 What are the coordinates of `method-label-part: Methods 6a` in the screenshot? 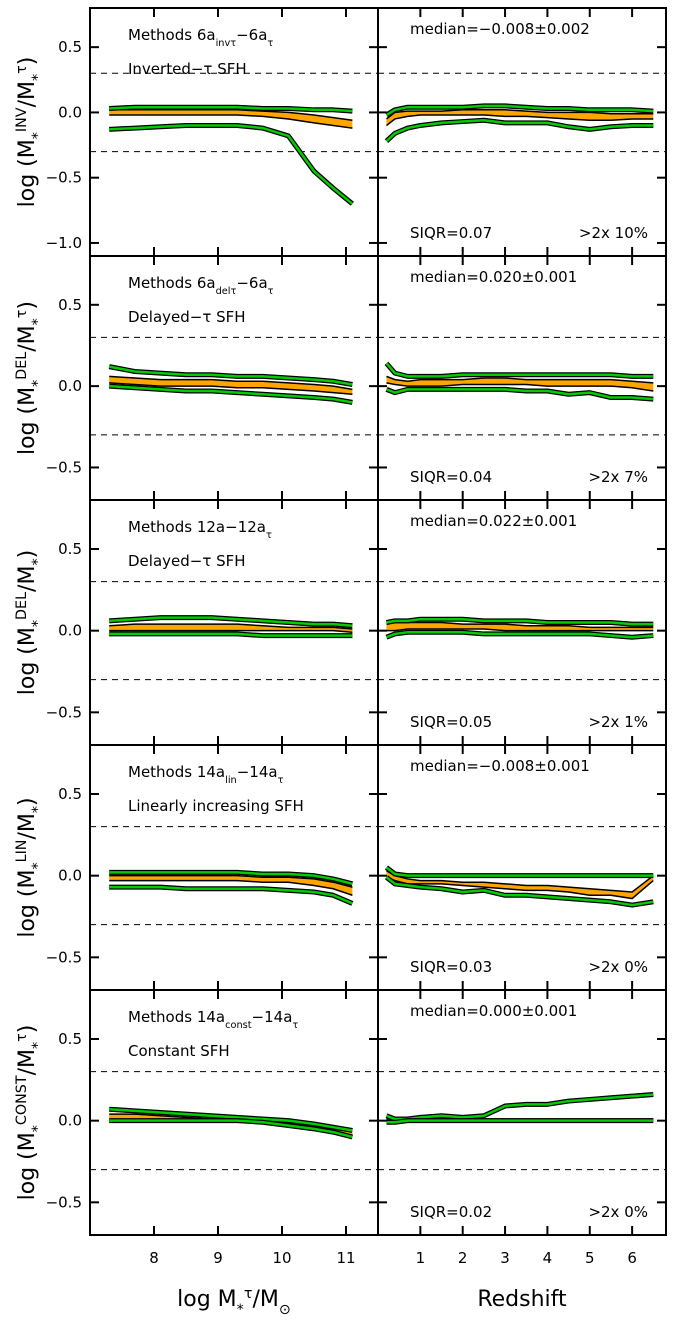 It's located at (172, 283).